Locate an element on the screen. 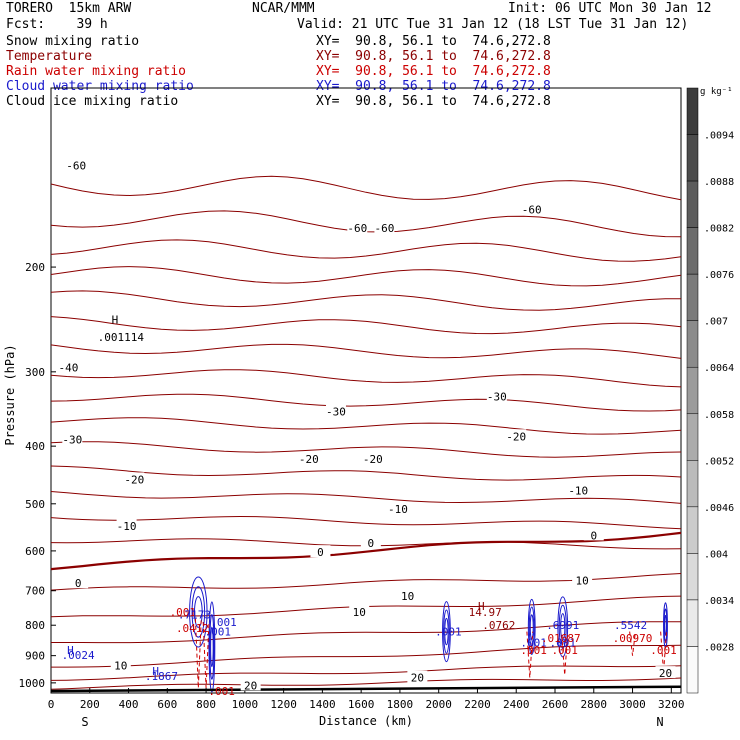 The height and width of the screenshot is (740, 740). zero-isotherm is located at coordinates (366, 551).